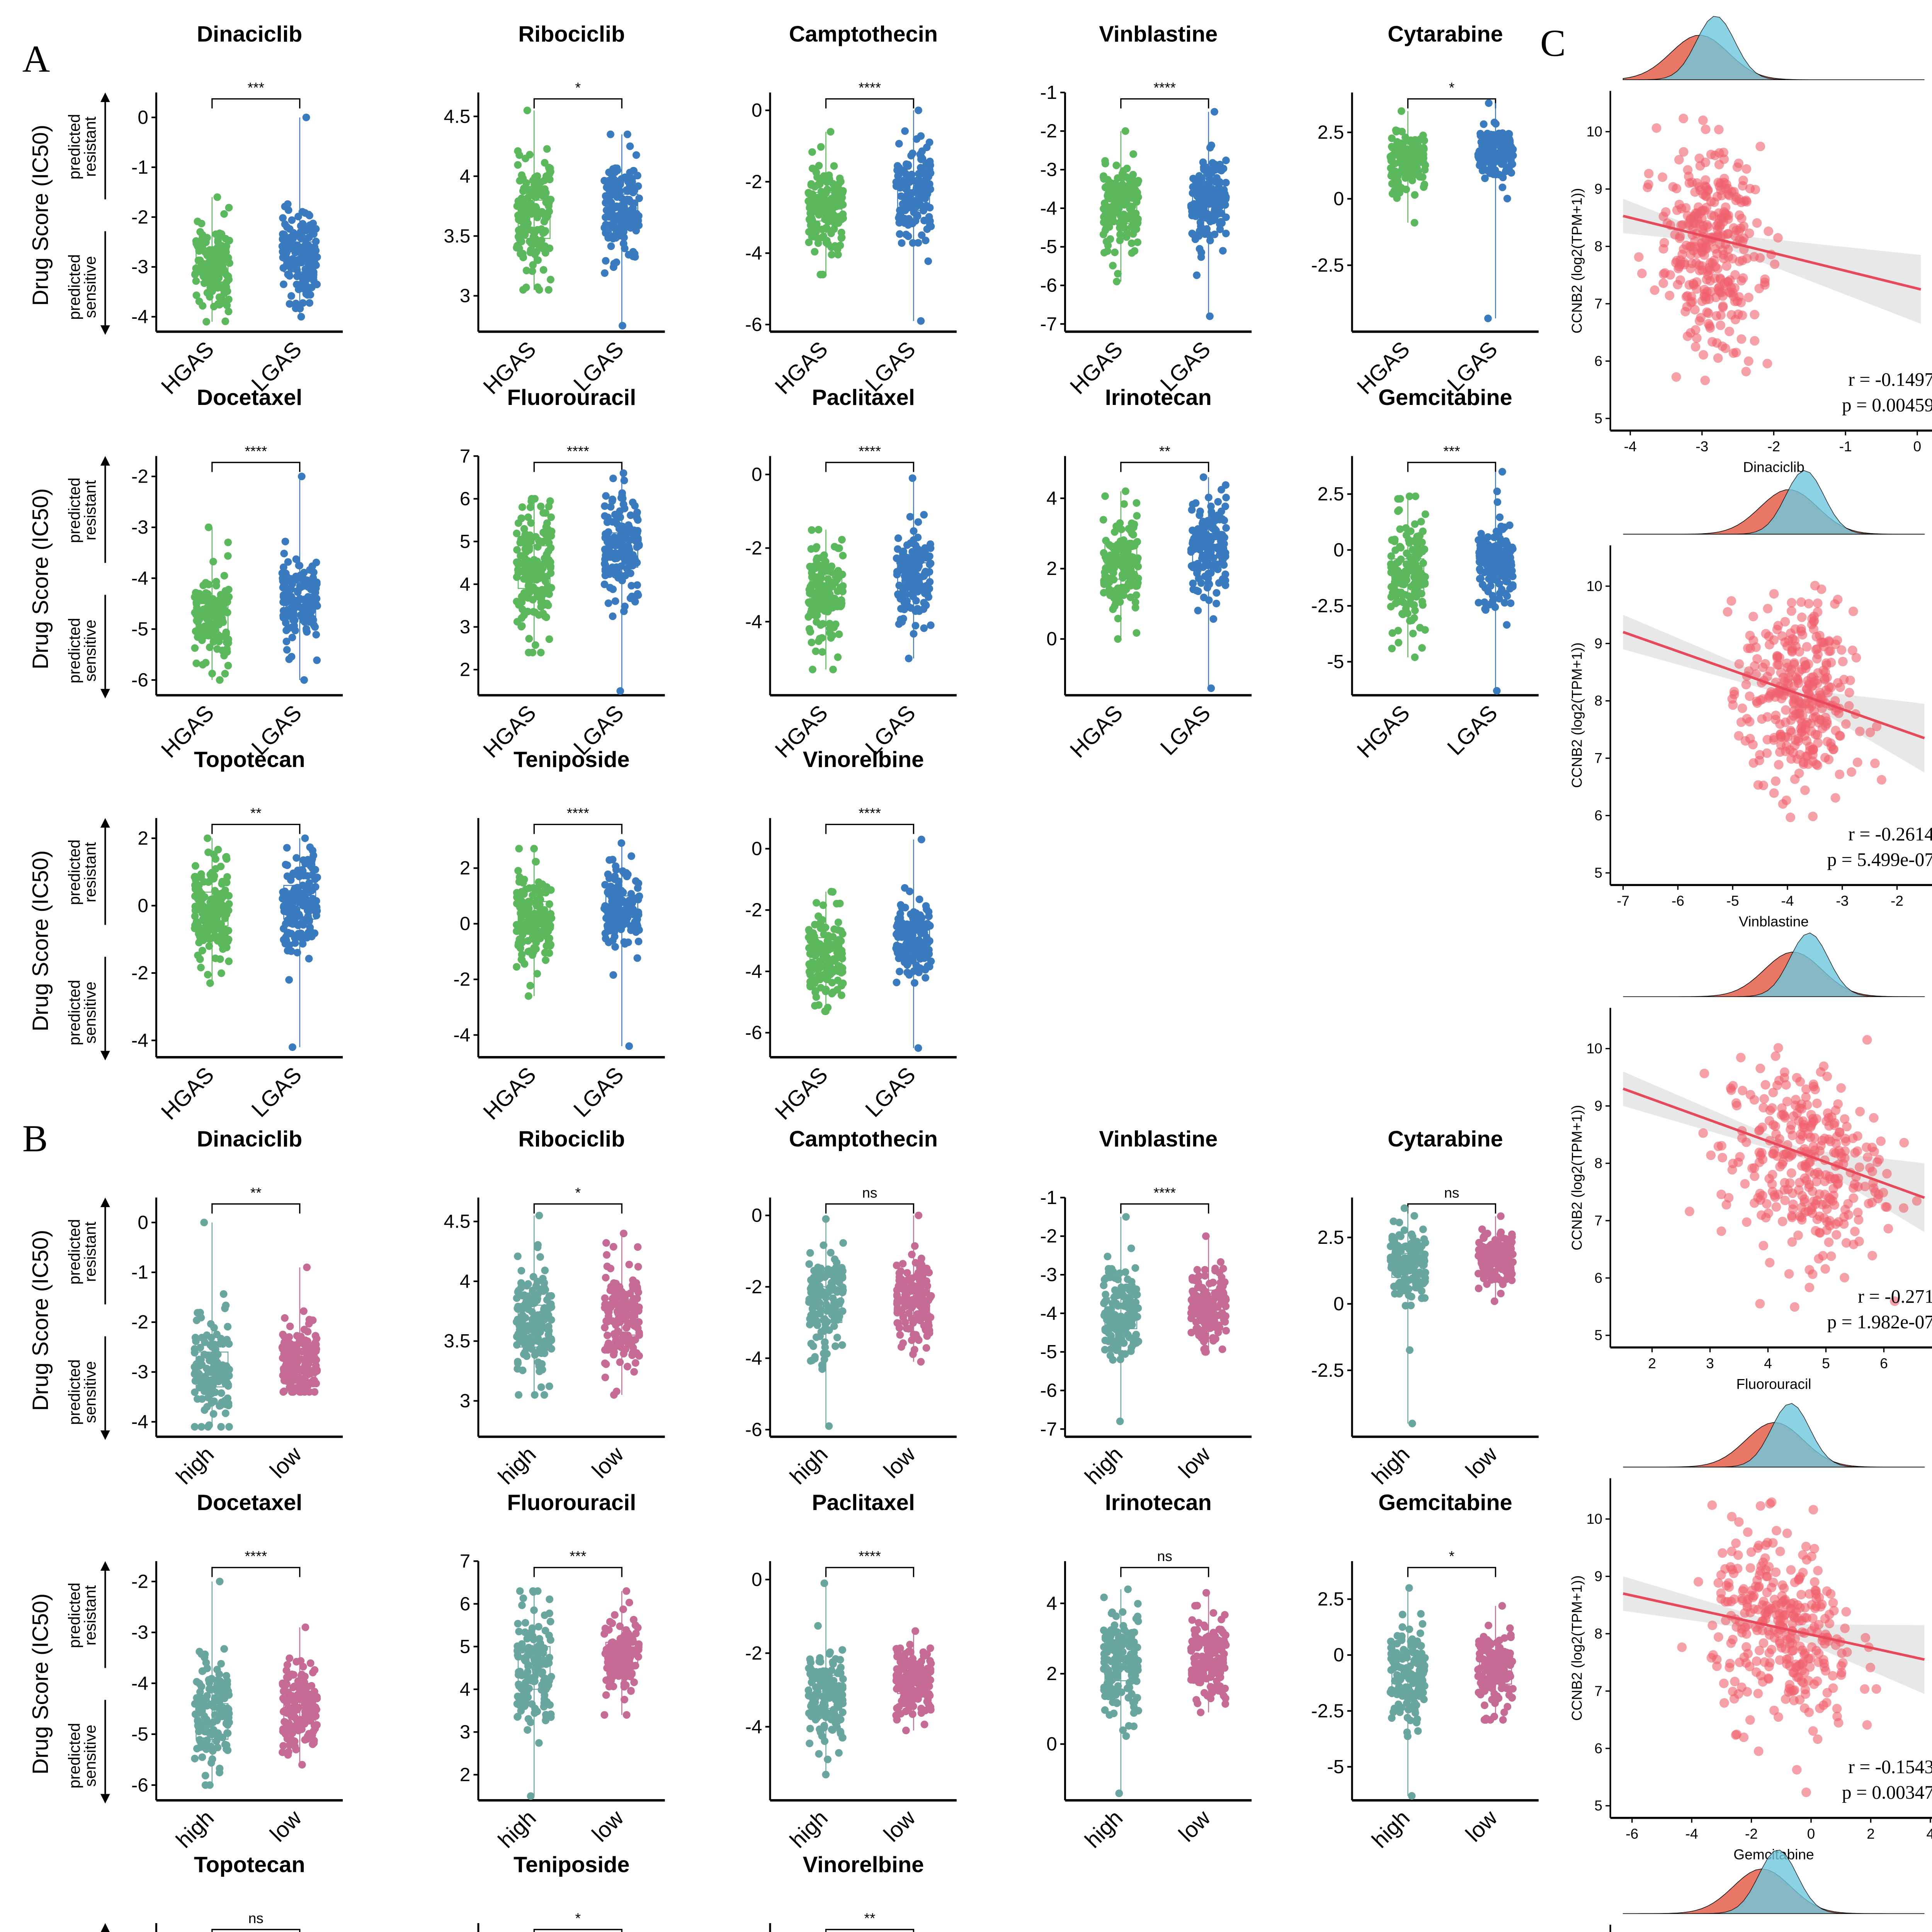 This screenshot has width=1932, height=1932. What do you see at coordinates (90, 872) in the screenshot?
I see `resistant-label: resistant` at bounding box center [90, 872].